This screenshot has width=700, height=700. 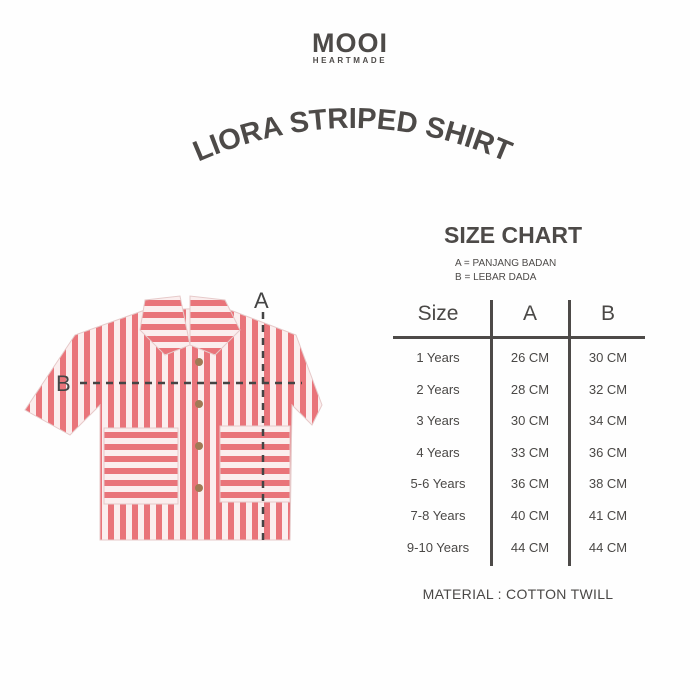 I want to click on cell-a: 44 CM, so click(x=530, y=547).